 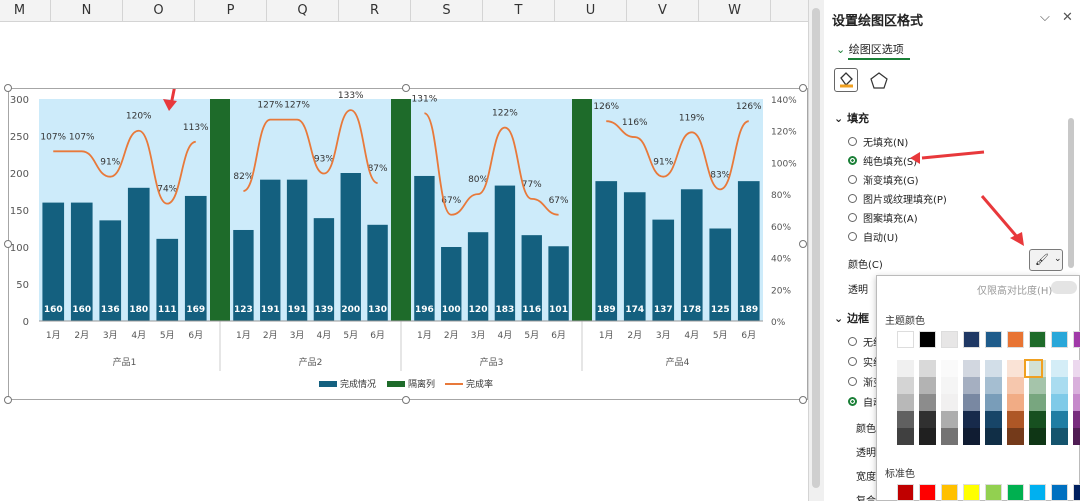 I want to click on column-header-O: O, so click(x=159, y=11).